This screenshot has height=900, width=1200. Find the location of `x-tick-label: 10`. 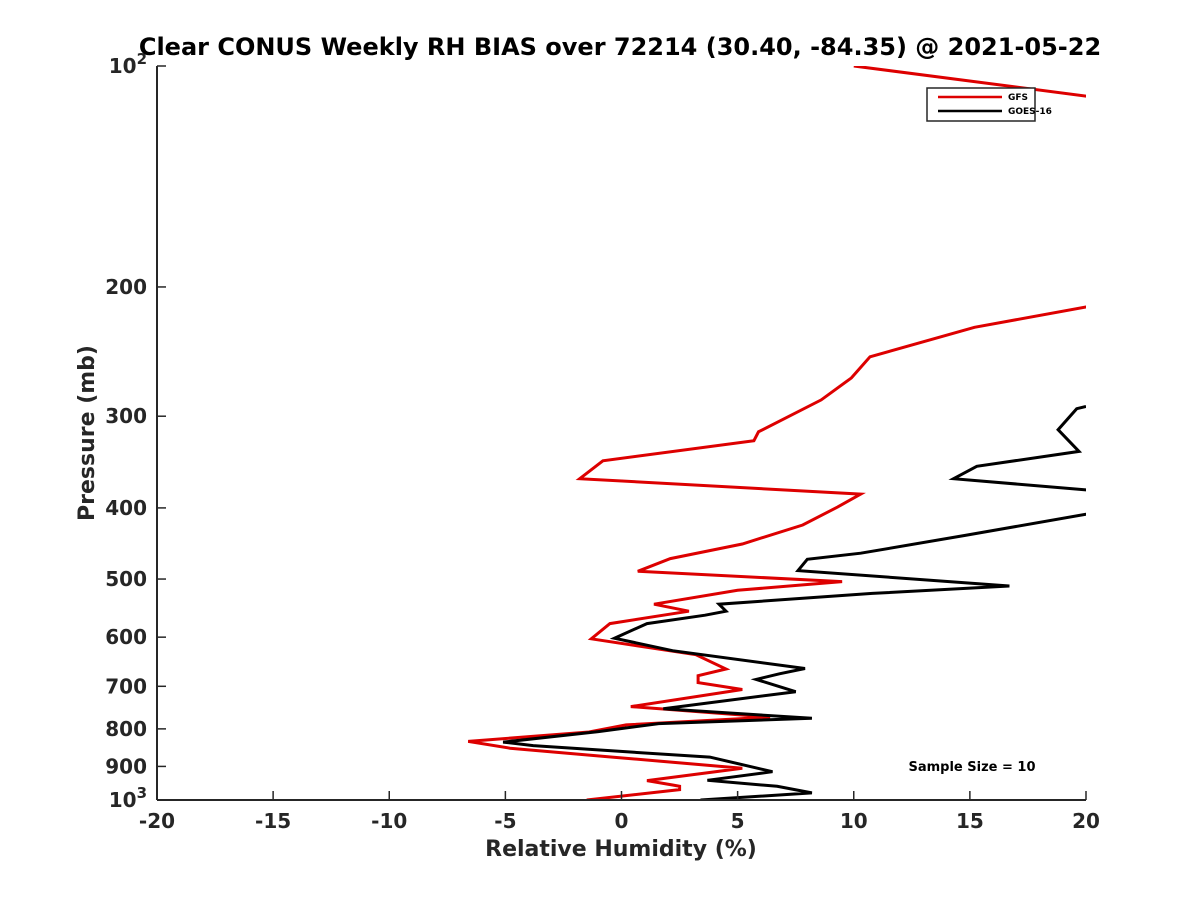

x-tick-label: 10 is located at coordinates (854, 821).